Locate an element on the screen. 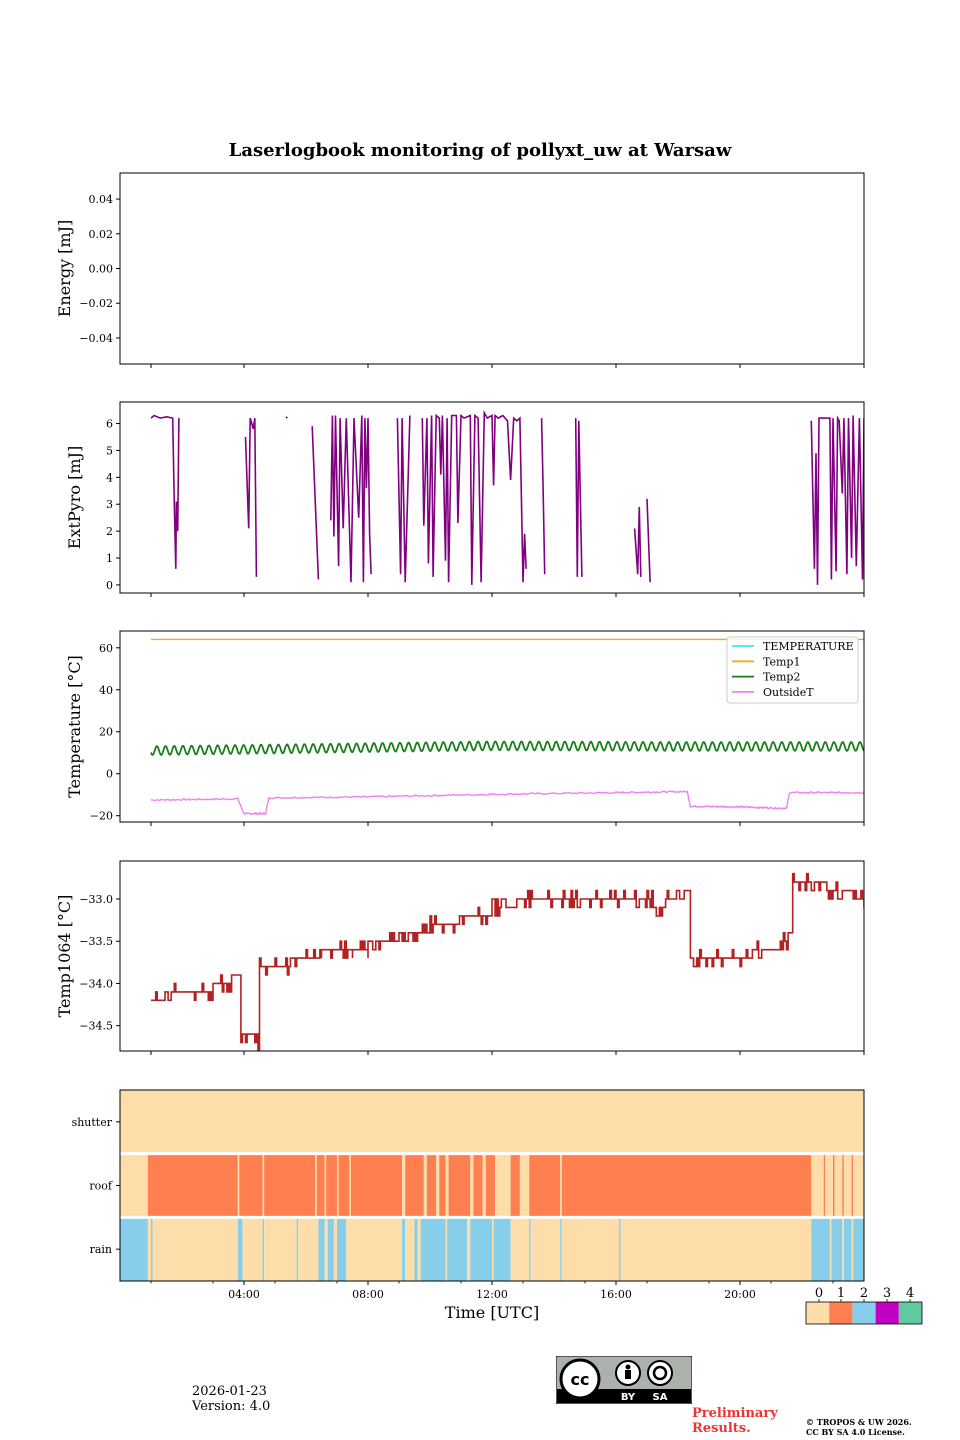 The width and height of the screenshot is (960, 1440). ylabel-energy: Energy [mJ] is located at coordinates (64, 269).